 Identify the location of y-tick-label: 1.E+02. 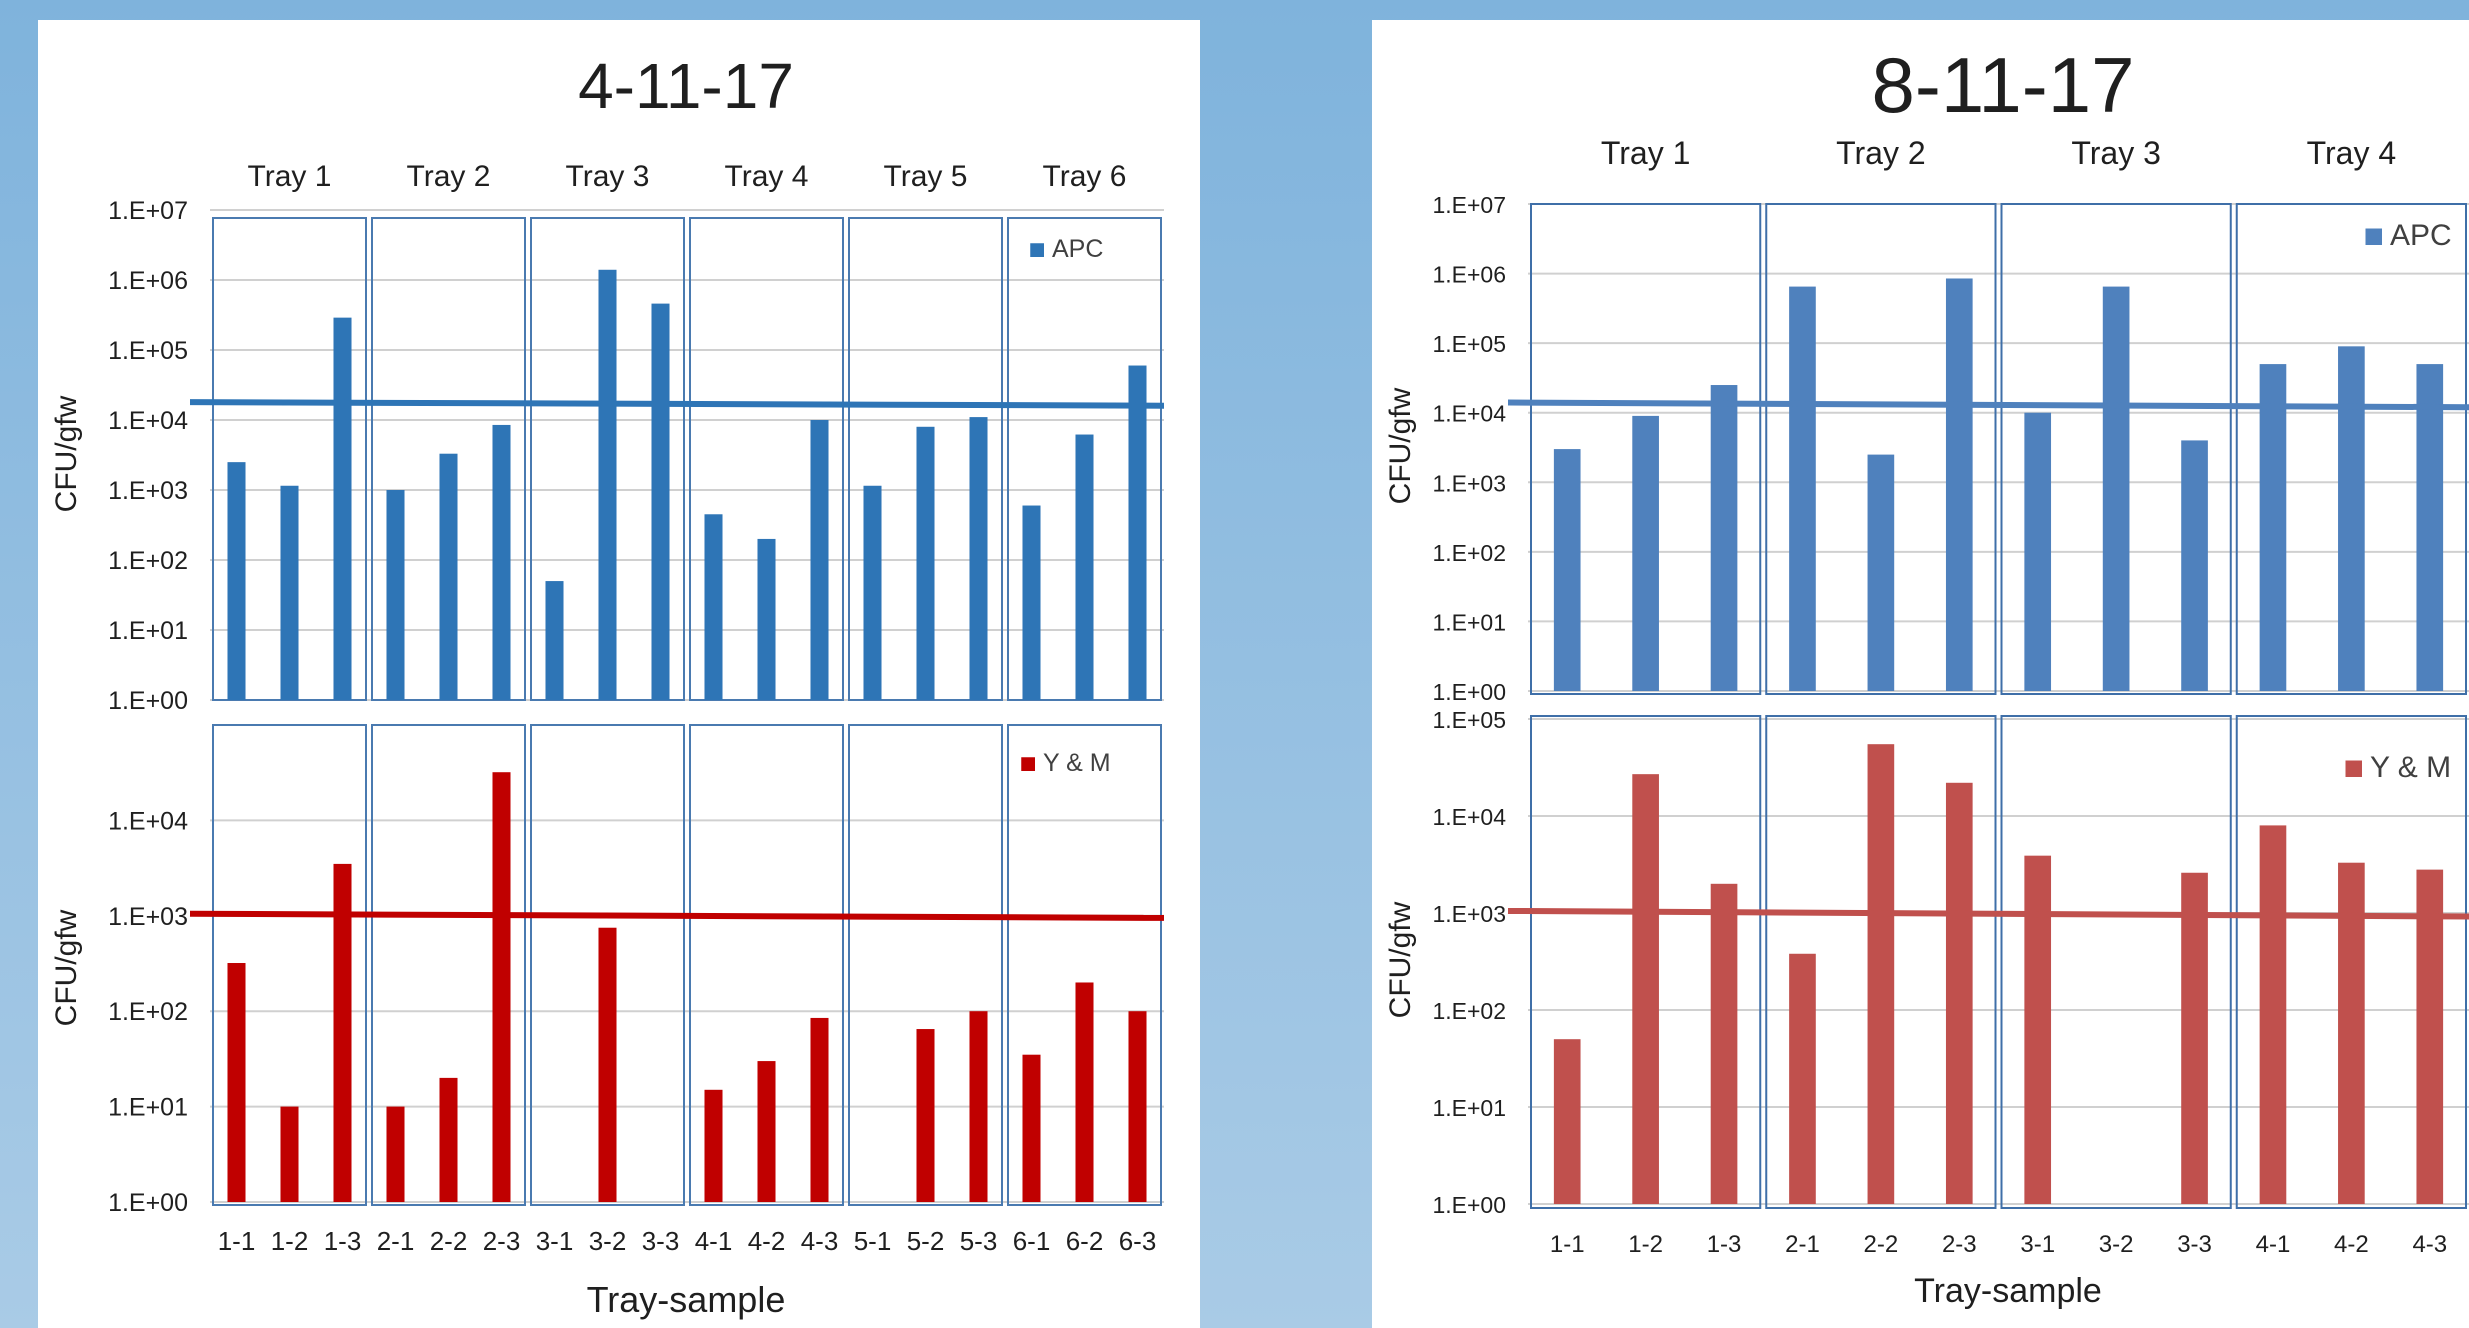
(148, 561).